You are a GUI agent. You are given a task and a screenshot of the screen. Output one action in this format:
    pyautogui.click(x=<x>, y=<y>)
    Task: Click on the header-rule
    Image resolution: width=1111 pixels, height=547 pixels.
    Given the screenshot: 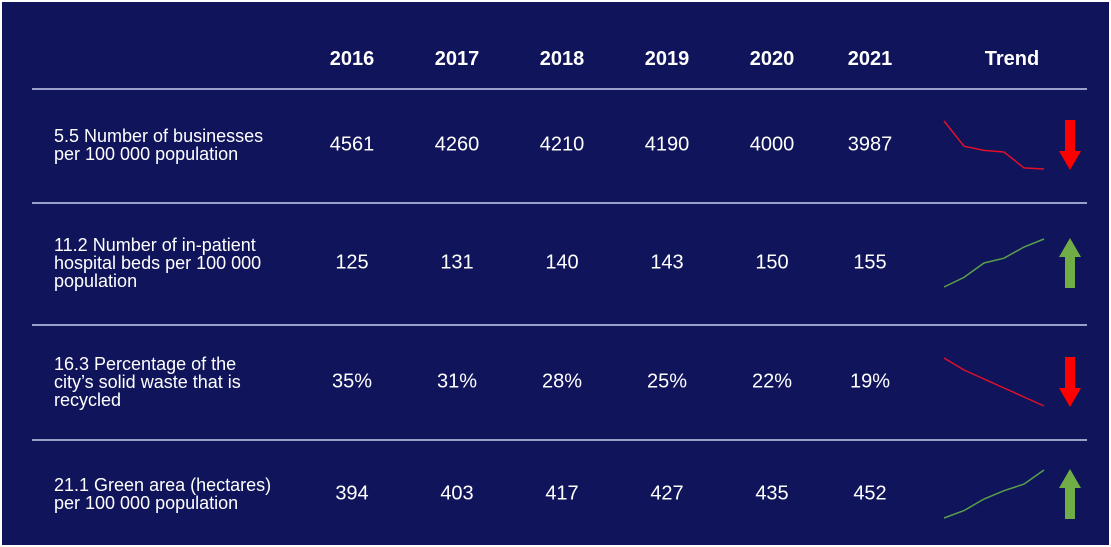 What is the action you would take?
    pyautogui.click(x=559, y=89)
    